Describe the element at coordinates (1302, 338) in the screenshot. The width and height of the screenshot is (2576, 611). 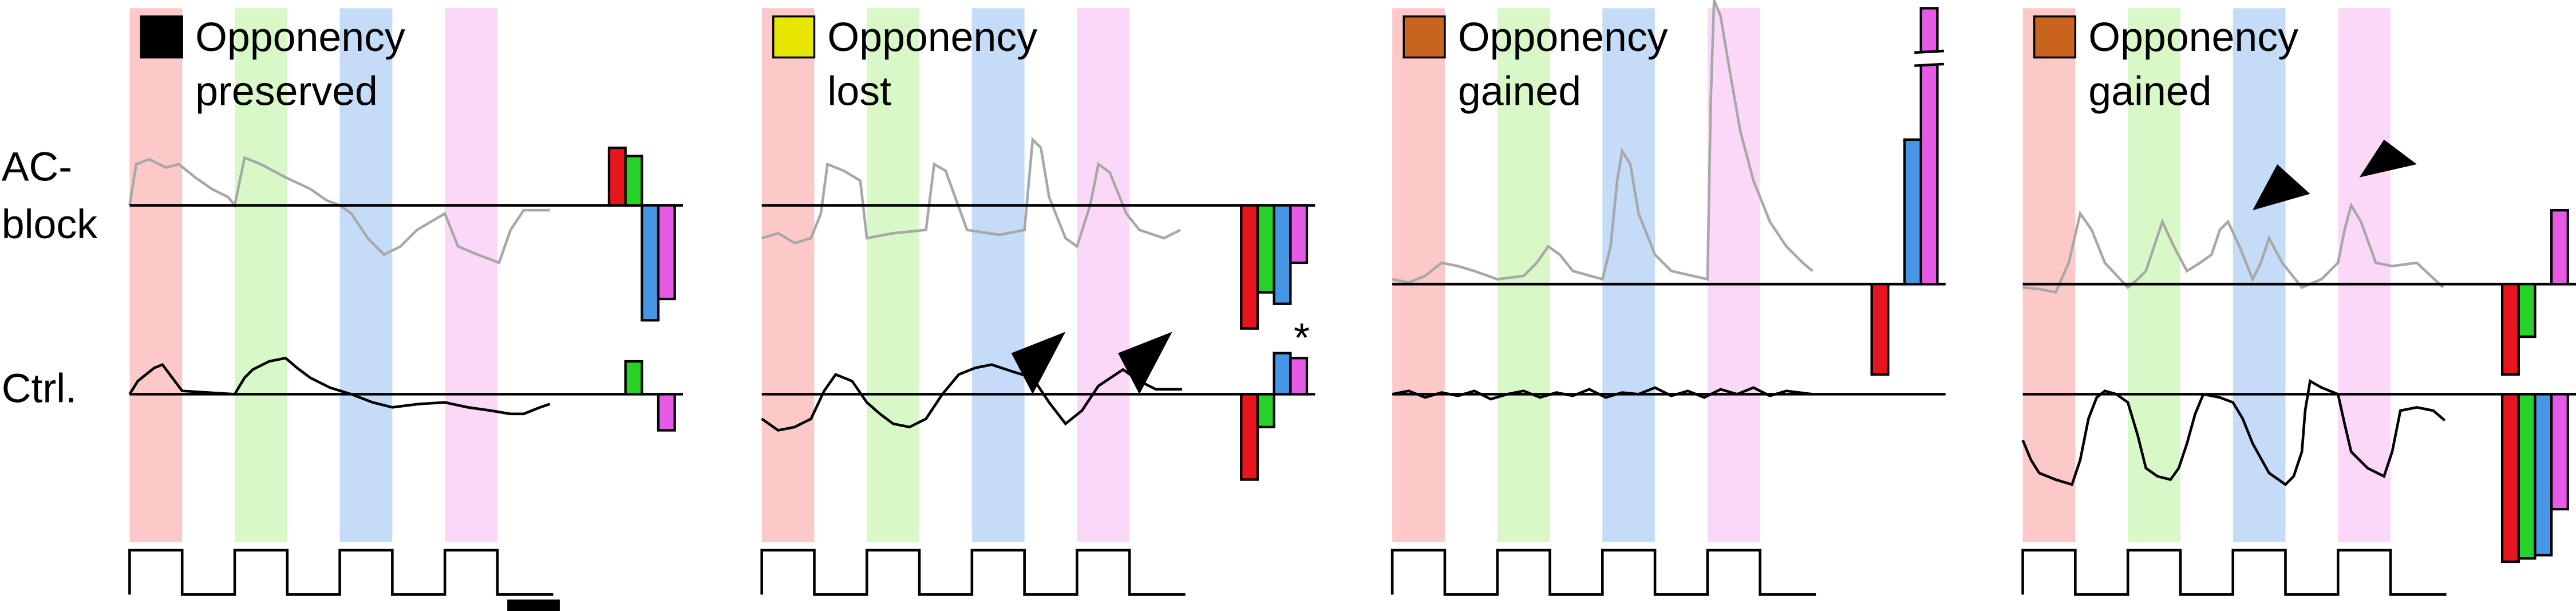
I see `asterisk: *` at that location.